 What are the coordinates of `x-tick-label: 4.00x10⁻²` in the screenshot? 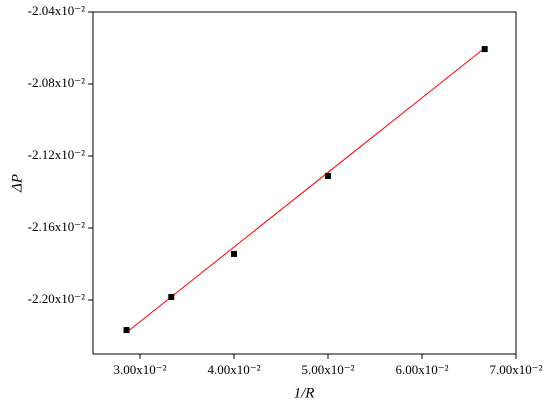 It's located at (233, 369).